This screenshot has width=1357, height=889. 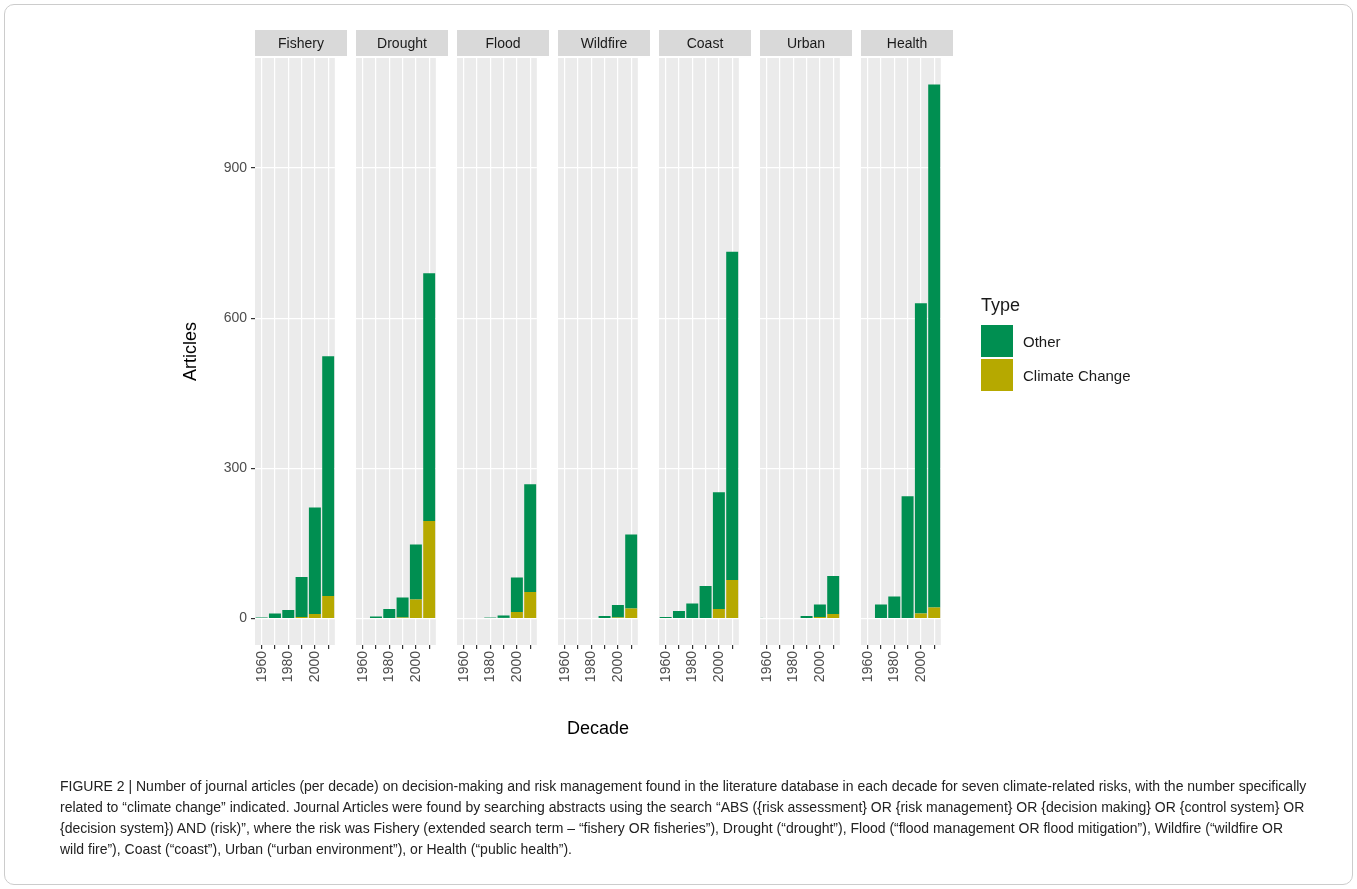 What do you see at coordinates (243, 617) in the screenshot?
I see `y-tick-label: 0` at bounding box center [243, 617].